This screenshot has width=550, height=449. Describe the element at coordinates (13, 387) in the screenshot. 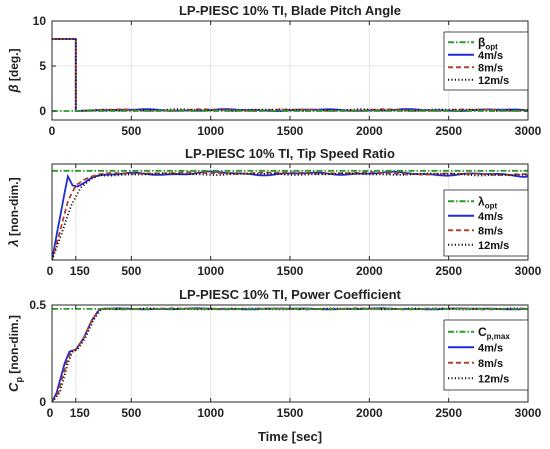

I see `y-axis-symbol: C` at that location.